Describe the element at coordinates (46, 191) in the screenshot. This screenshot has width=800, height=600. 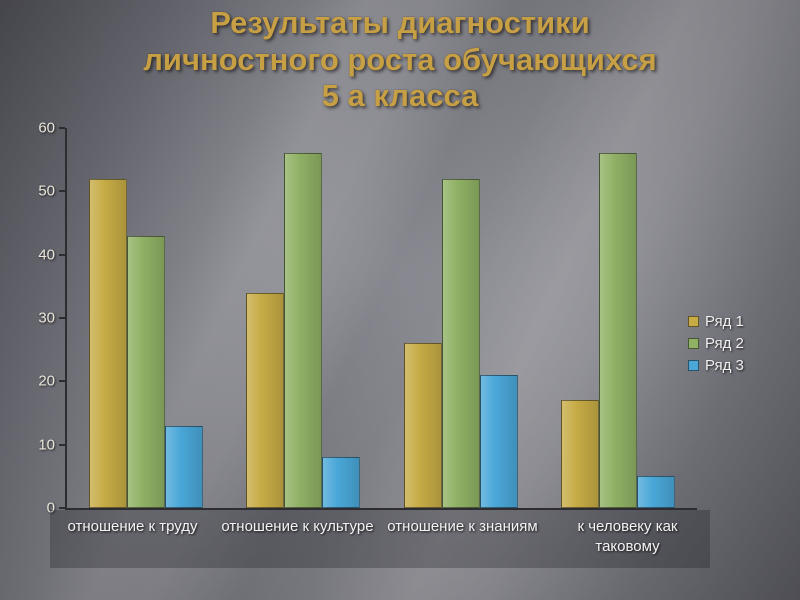
I see `y-tick-label: 50` at that location.